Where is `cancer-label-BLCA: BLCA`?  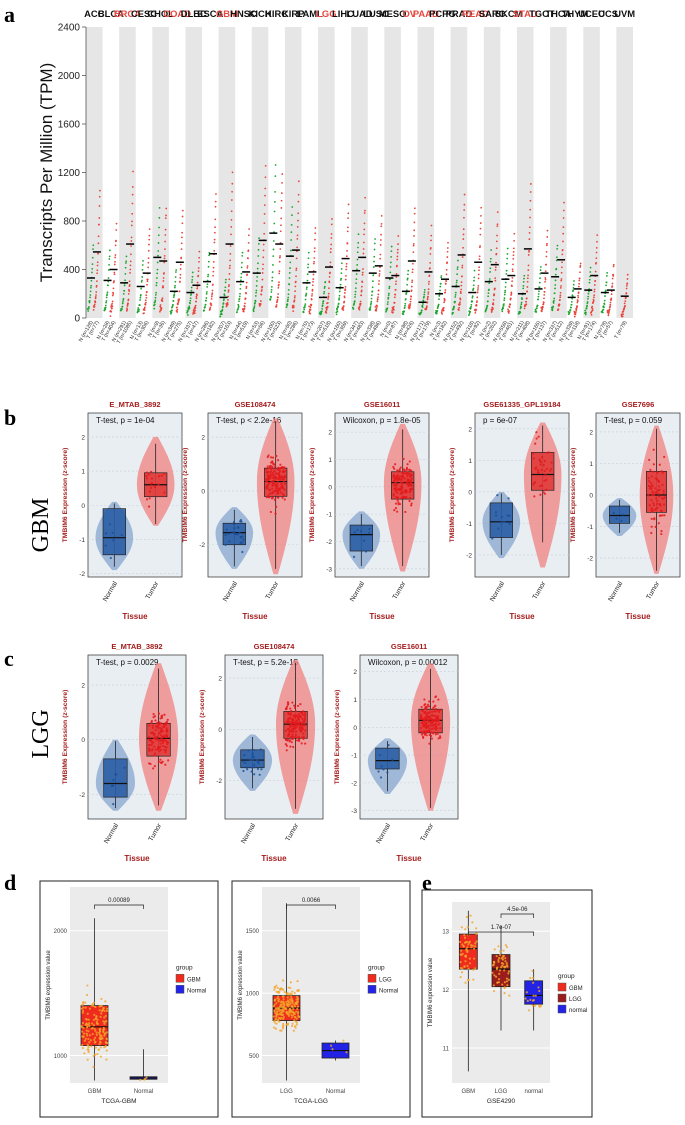
cancer-label-BLCA: BLCA is located at coordinates (111, 13).